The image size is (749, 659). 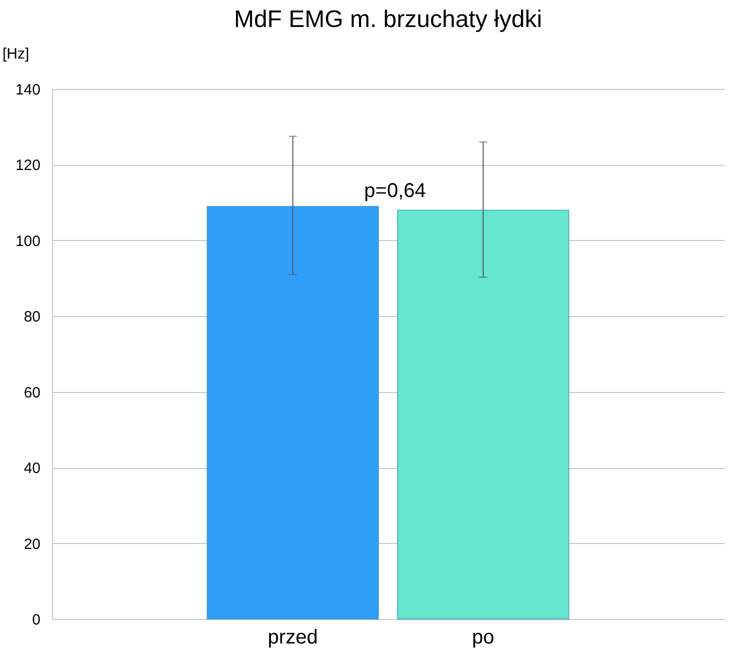 What do you see at coordinates (293, 637) in the screenshot?
I see `x-tick-label: przed` at bounding box center [293, 637].